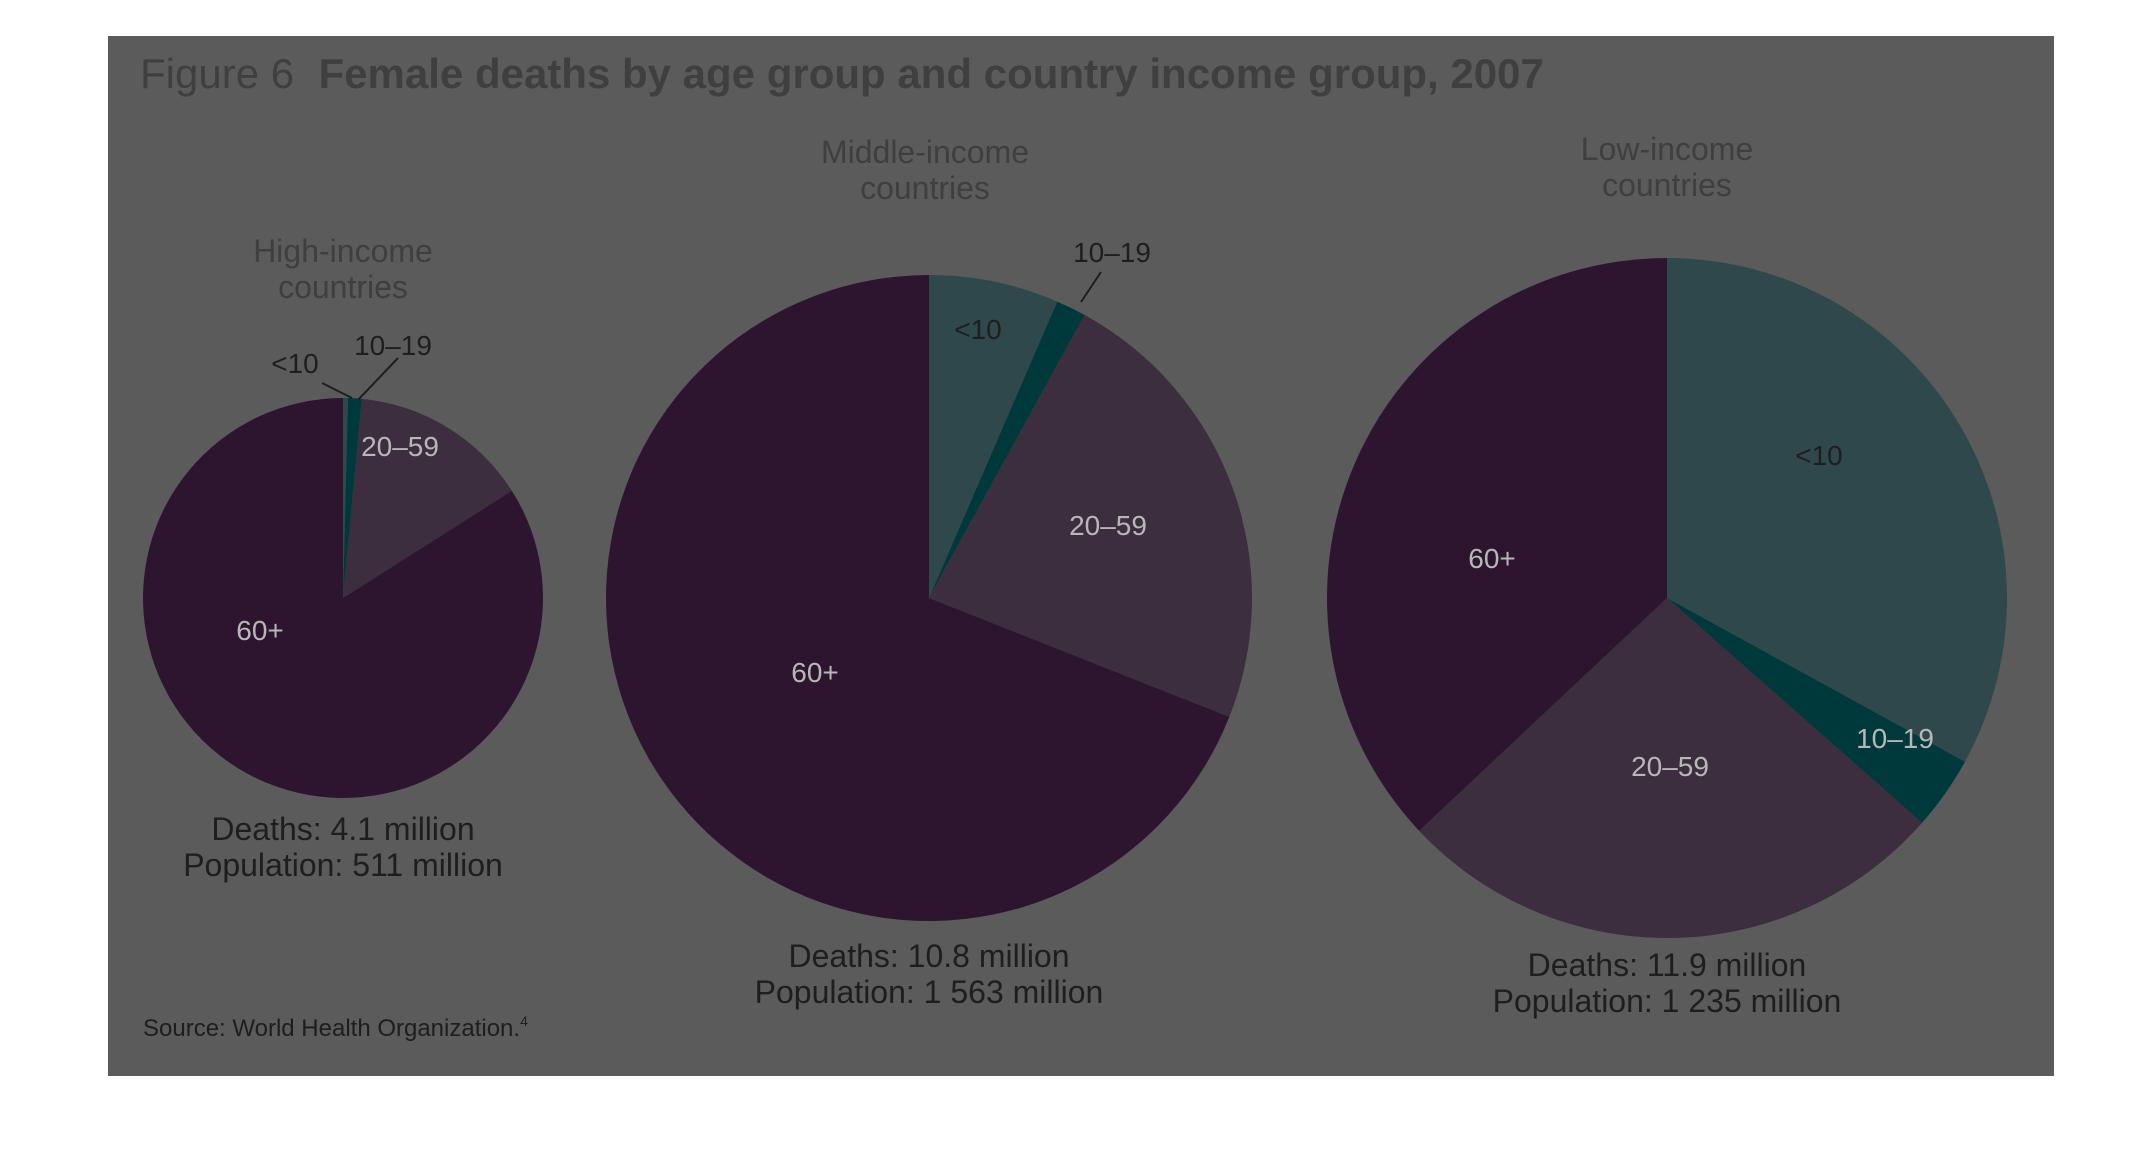 Image resolution: width=2154 pixels, height=1166 pixels. I want to click on source-text: Source: World Health Organization., so click(331, 1028).